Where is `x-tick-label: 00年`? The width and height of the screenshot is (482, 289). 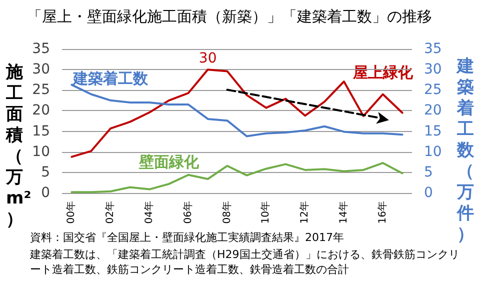 x-tick-label: 00年 is located at coordinates (71, 212).